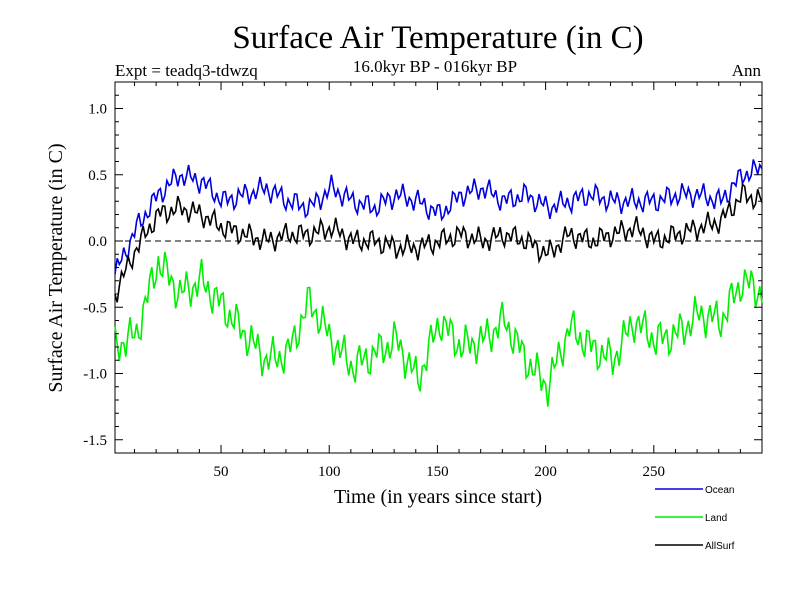 This screenshot has height=600, width=800. I want to click on legend-label-ocean: Ocean, so click(719, 490).